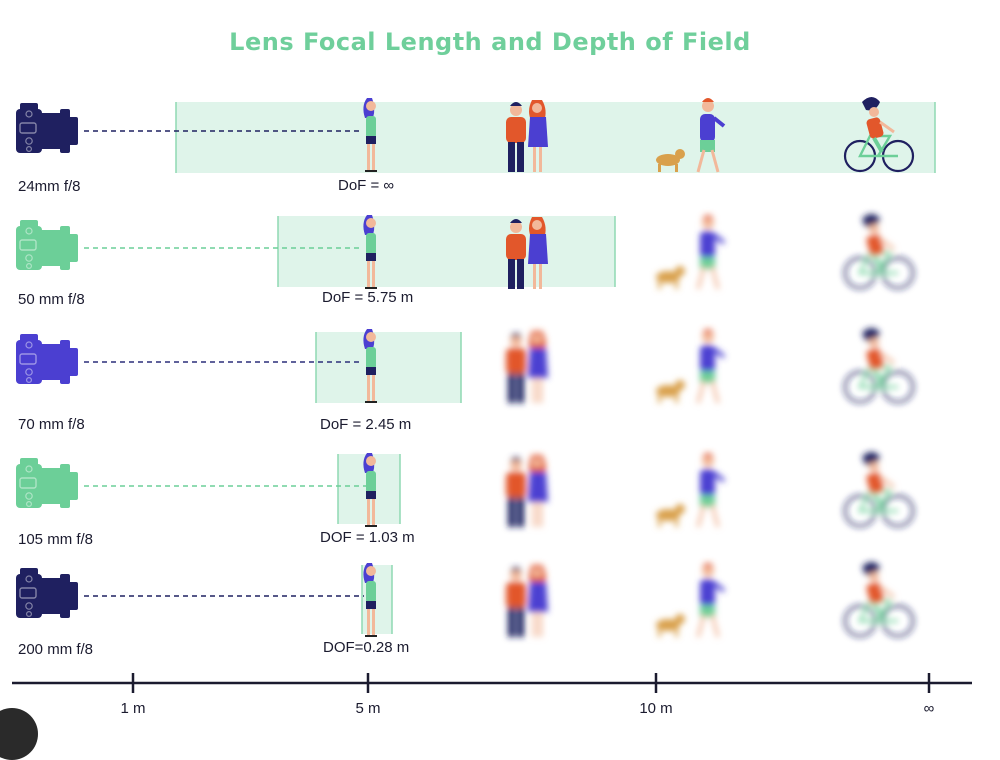 The height and width of the screenshot is (760, 1000). What do you see at coordinates (56, 649) in the screenshot?
I see `lens-label-200mm: 200 mm f/8` at bounding box center [56, 649].